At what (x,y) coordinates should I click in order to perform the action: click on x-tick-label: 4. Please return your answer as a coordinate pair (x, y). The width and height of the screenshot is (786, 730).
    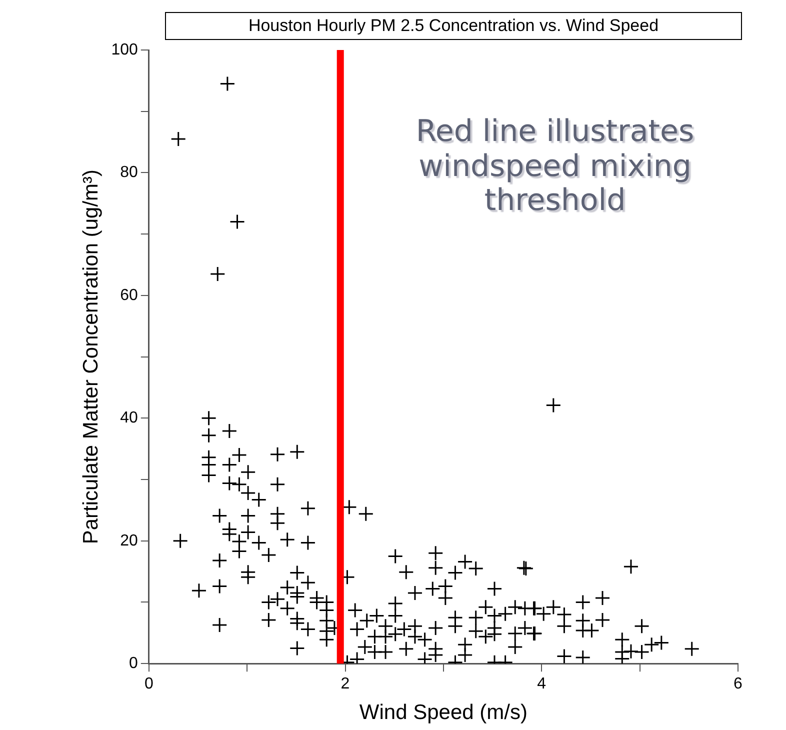
    Looking at the image, I should click on (541, 684).